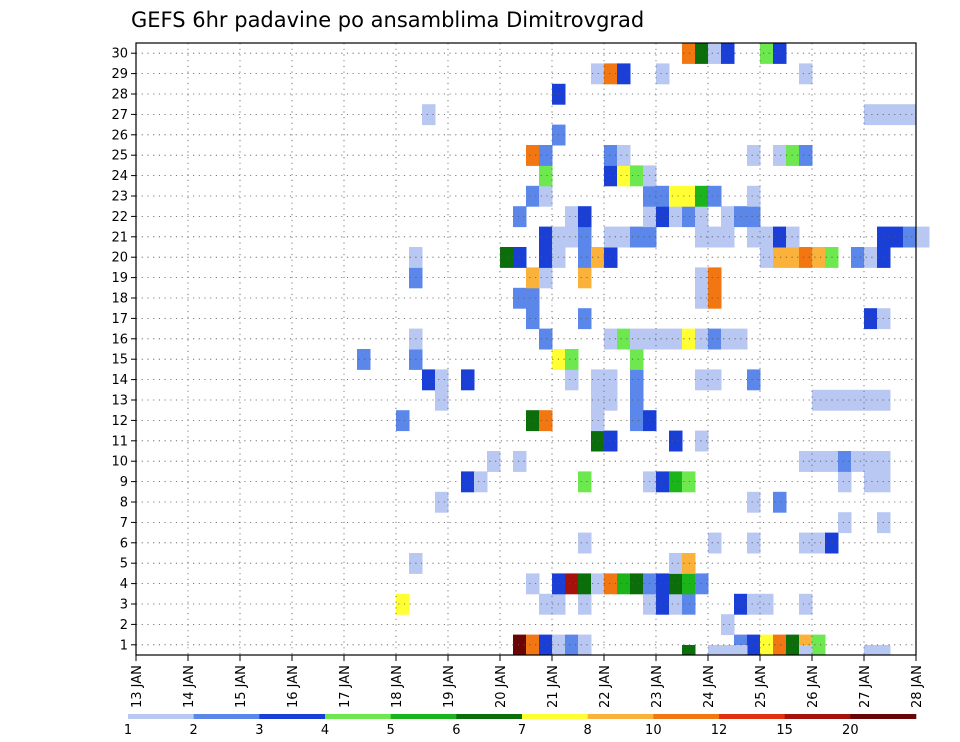 The width and height of the screenshot is (960, 742). I want to click on x-tick-label: 14 JAN, so click(189, 686).